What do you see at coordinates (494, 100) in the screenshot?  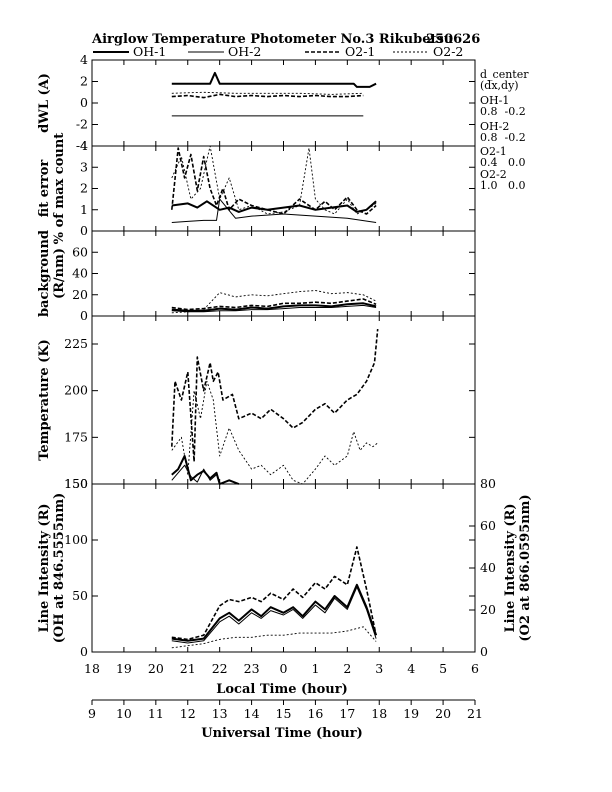 I see `side-entry-name: OH-1` at bounding box center [494, 100].